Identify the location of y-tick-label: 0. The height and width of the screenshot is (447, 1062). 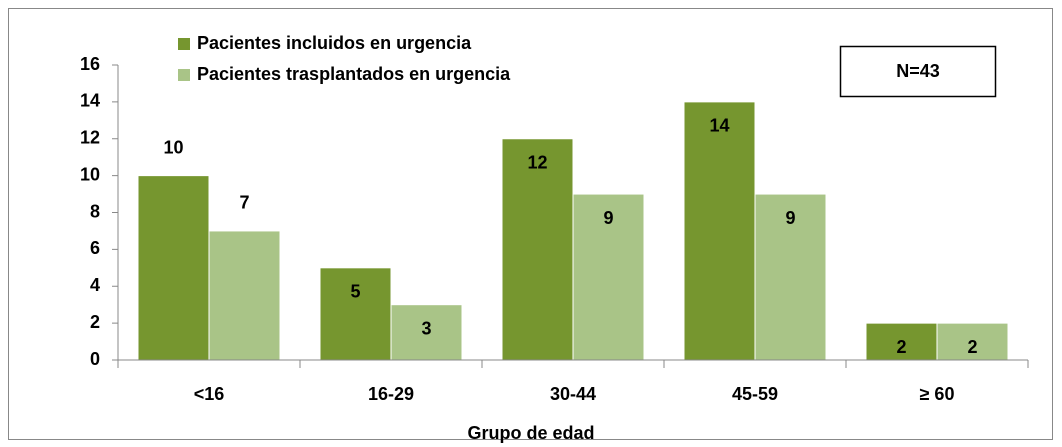
(95, 359).